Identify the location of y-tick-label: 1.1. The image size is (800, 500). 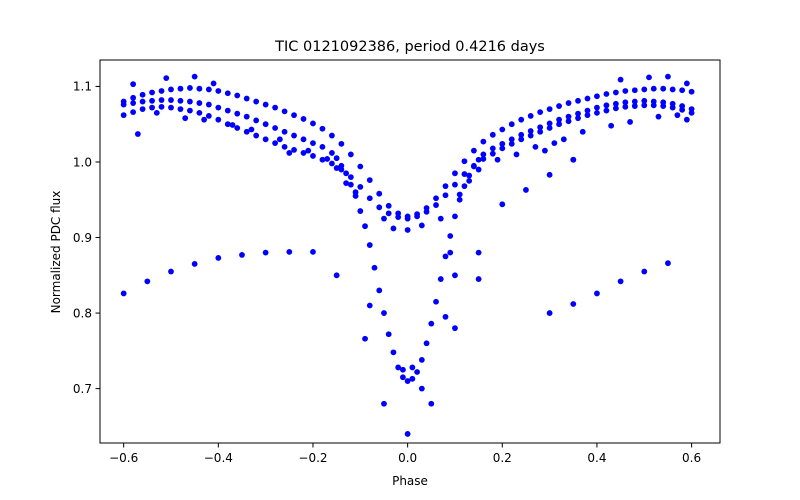
(82, 87).